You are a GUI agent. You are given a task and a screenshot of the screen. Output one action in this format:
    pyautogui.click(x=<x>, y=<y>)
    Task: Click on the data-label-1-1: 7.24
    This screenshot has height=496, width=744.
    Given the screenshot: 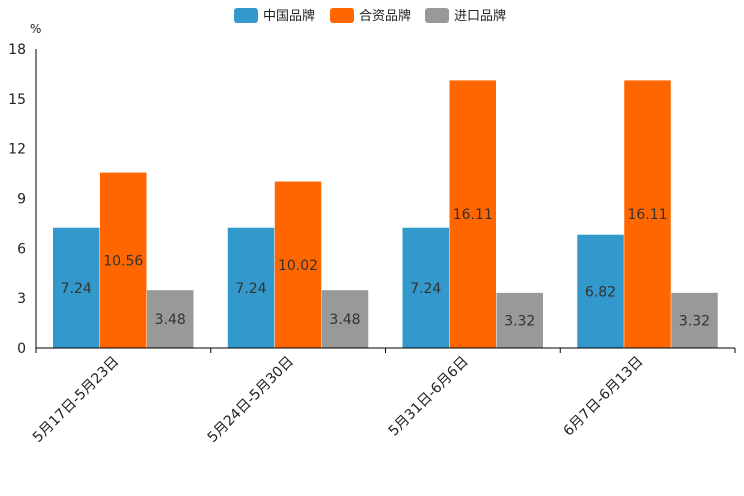 What is the action you would take?
    pyautogui.click(x=76, y=289)
    